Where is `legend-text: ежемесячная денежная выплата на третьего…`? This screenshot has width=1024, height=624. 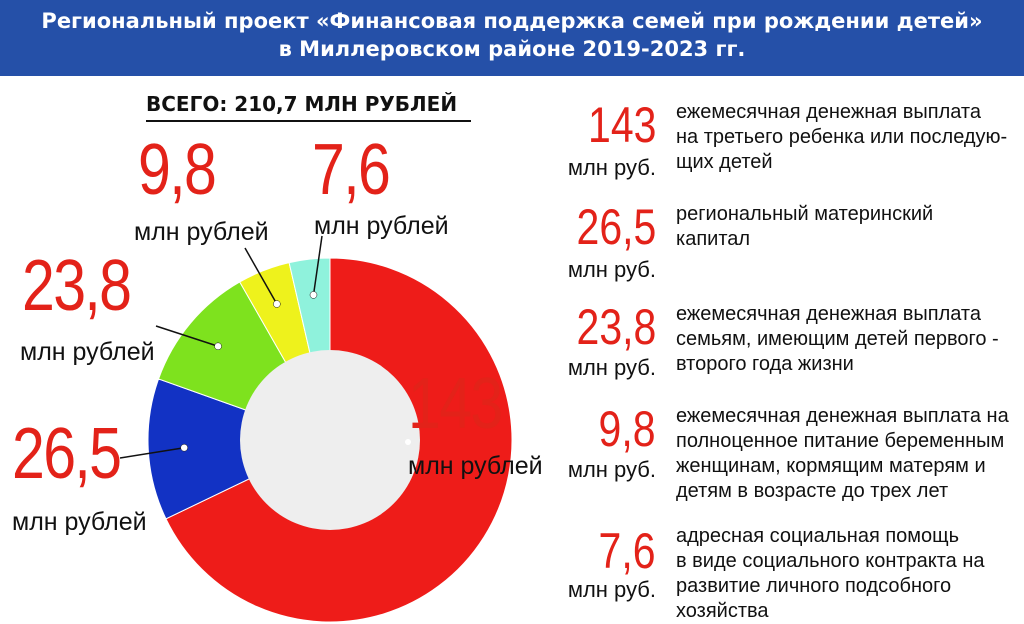 legend-text: ежемесячная денежная выплата на третьего… is located at coordinates (848, 137).